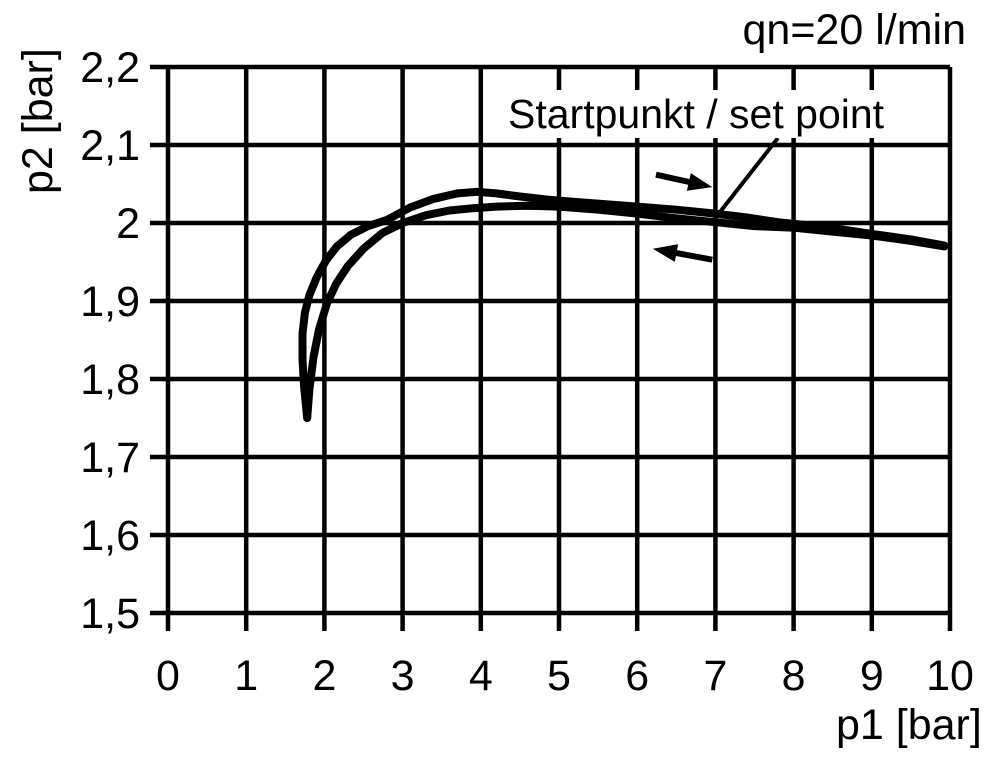  Describe the element at coordinates (716, 199) in the screenshot. I see `annotation-layer` at that location.